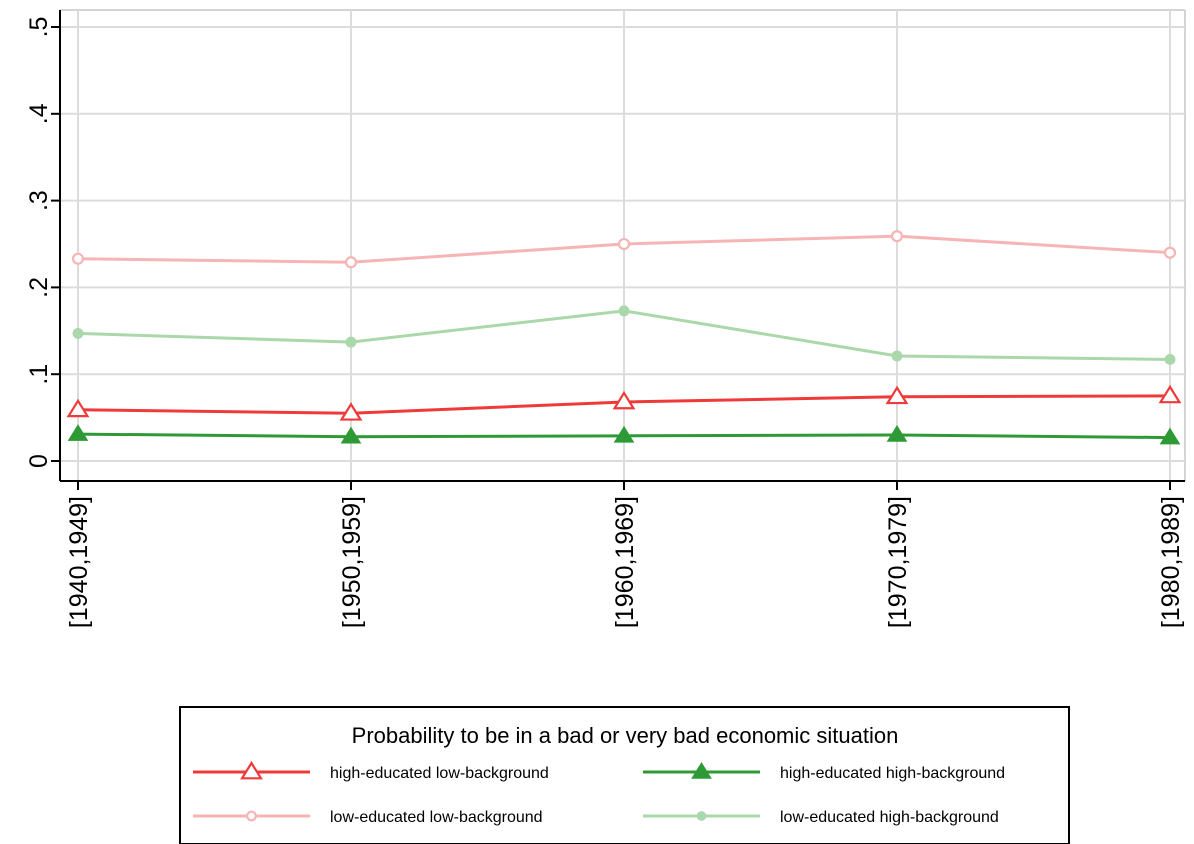  What do you see at coordinates (39, 287) in the screenshot?
I see `y-tick-label: .2` at bounding box center [39, 287].